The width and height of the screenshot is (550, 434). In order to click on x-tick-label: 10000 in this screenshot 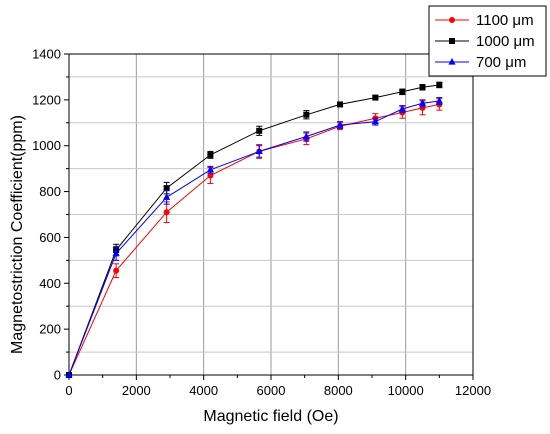, I will do `click(406, 390)`.